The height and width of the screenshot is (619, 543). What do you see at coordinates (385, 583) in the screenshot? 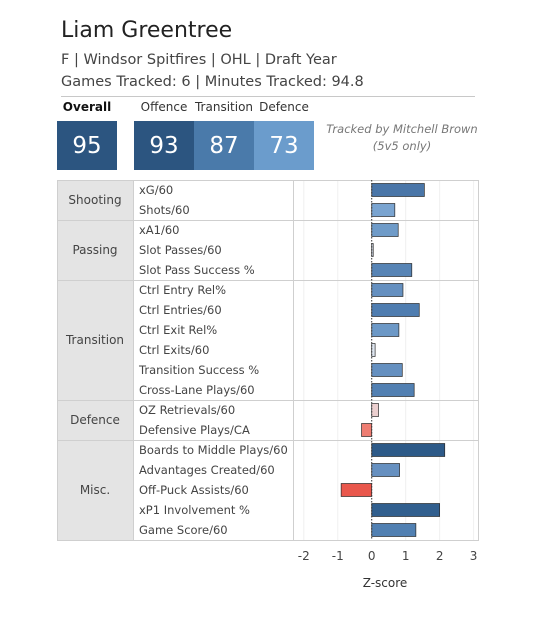
I see `x-axis-title: Z-score` at bounding box center [385, 583].